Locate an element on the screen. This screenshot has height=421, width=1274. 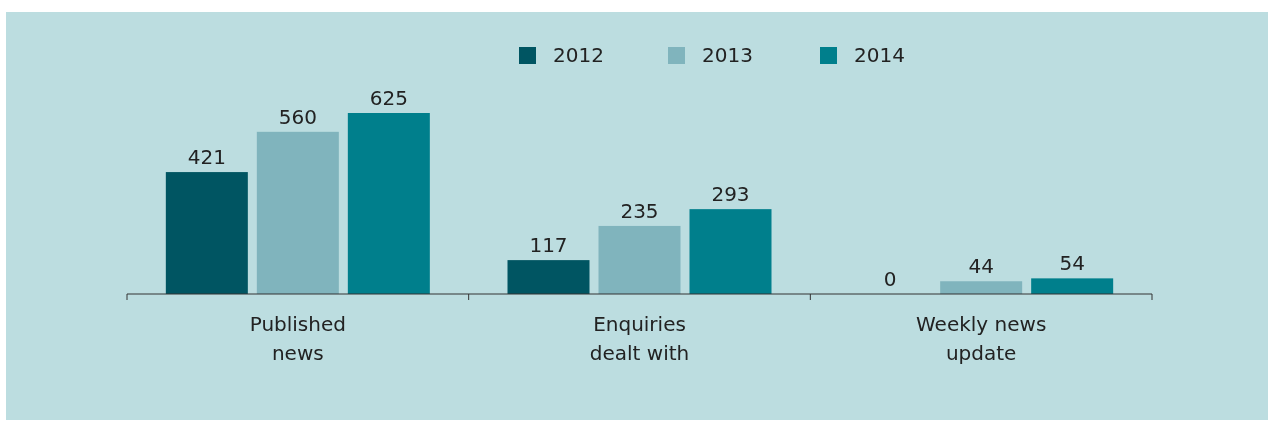
legend-label: 2012 is located at coordinates (578, 55).